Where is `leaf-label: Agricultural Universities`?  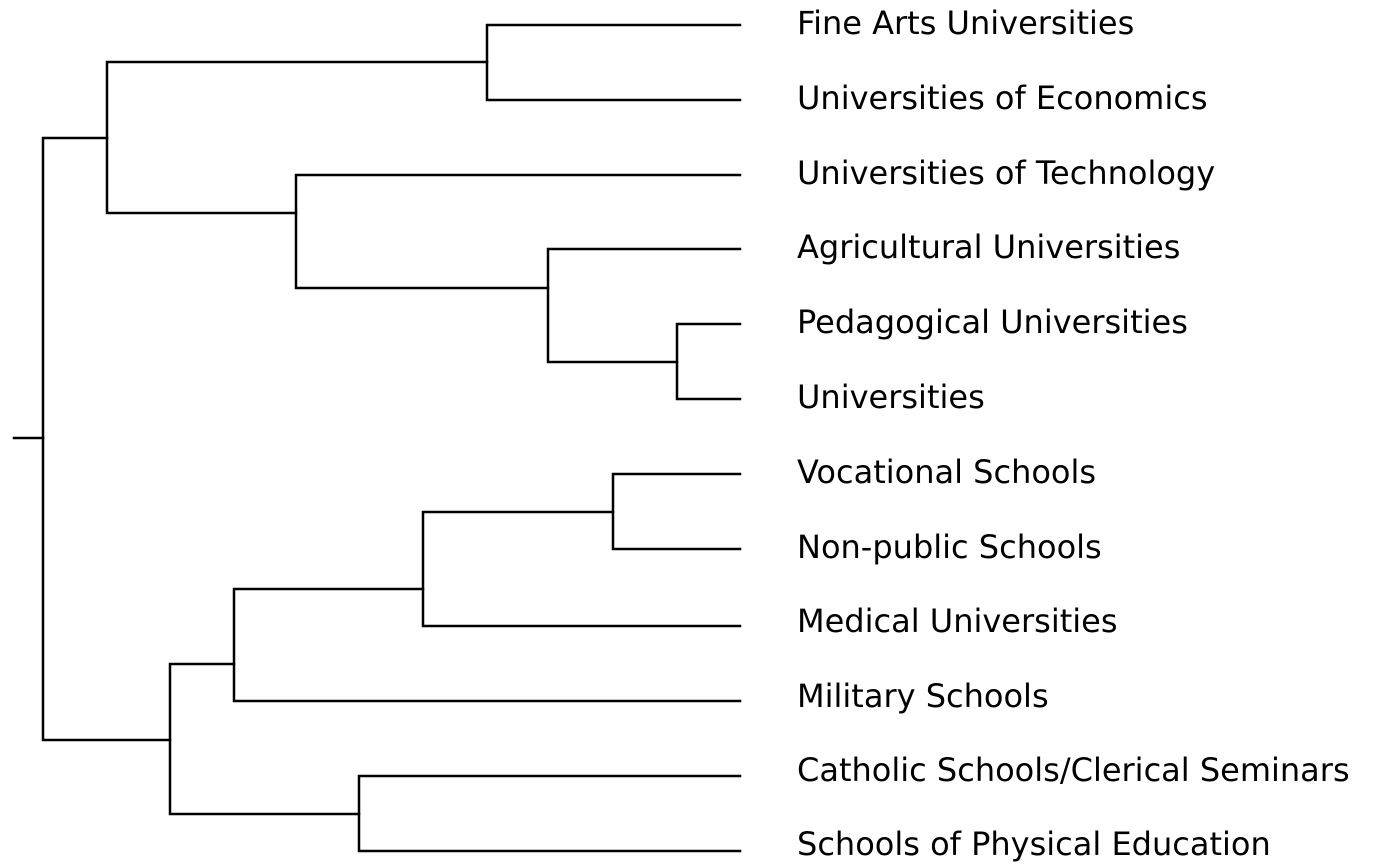 leaf-label: Agricultural Universities is located at coordinates (988, 247).